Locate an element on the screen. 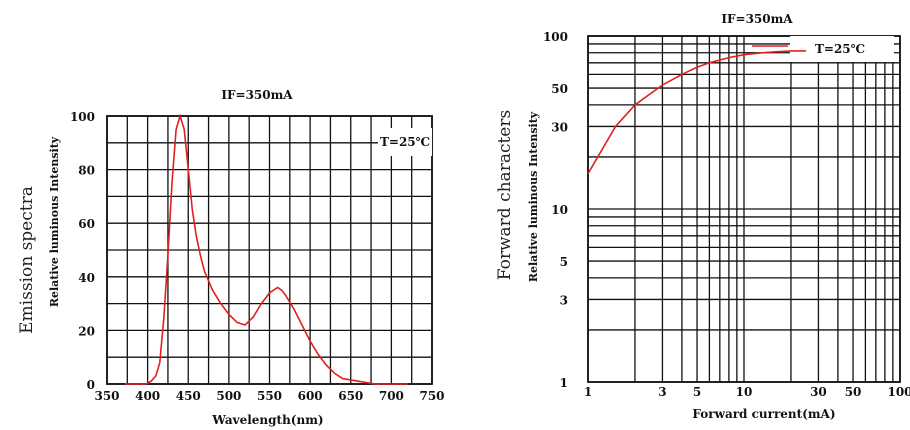 The height and width of the screenshot is (430, 910). left-x-tick-label: 400 is located at coordinates (147, 396).